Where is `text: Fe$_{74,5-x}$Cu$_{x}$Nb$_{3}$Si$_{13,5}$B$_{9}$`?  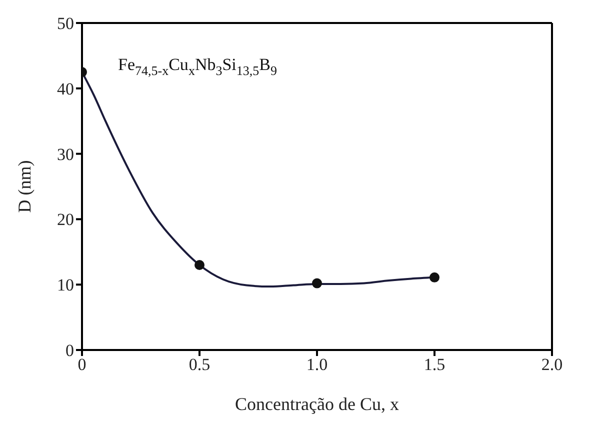 text: Fe$_{74,5-x}$Cu$_{x}$Nb$_{3}$Si$_{13,5}$B$_{9}$ is located at coordinates (197, 66).